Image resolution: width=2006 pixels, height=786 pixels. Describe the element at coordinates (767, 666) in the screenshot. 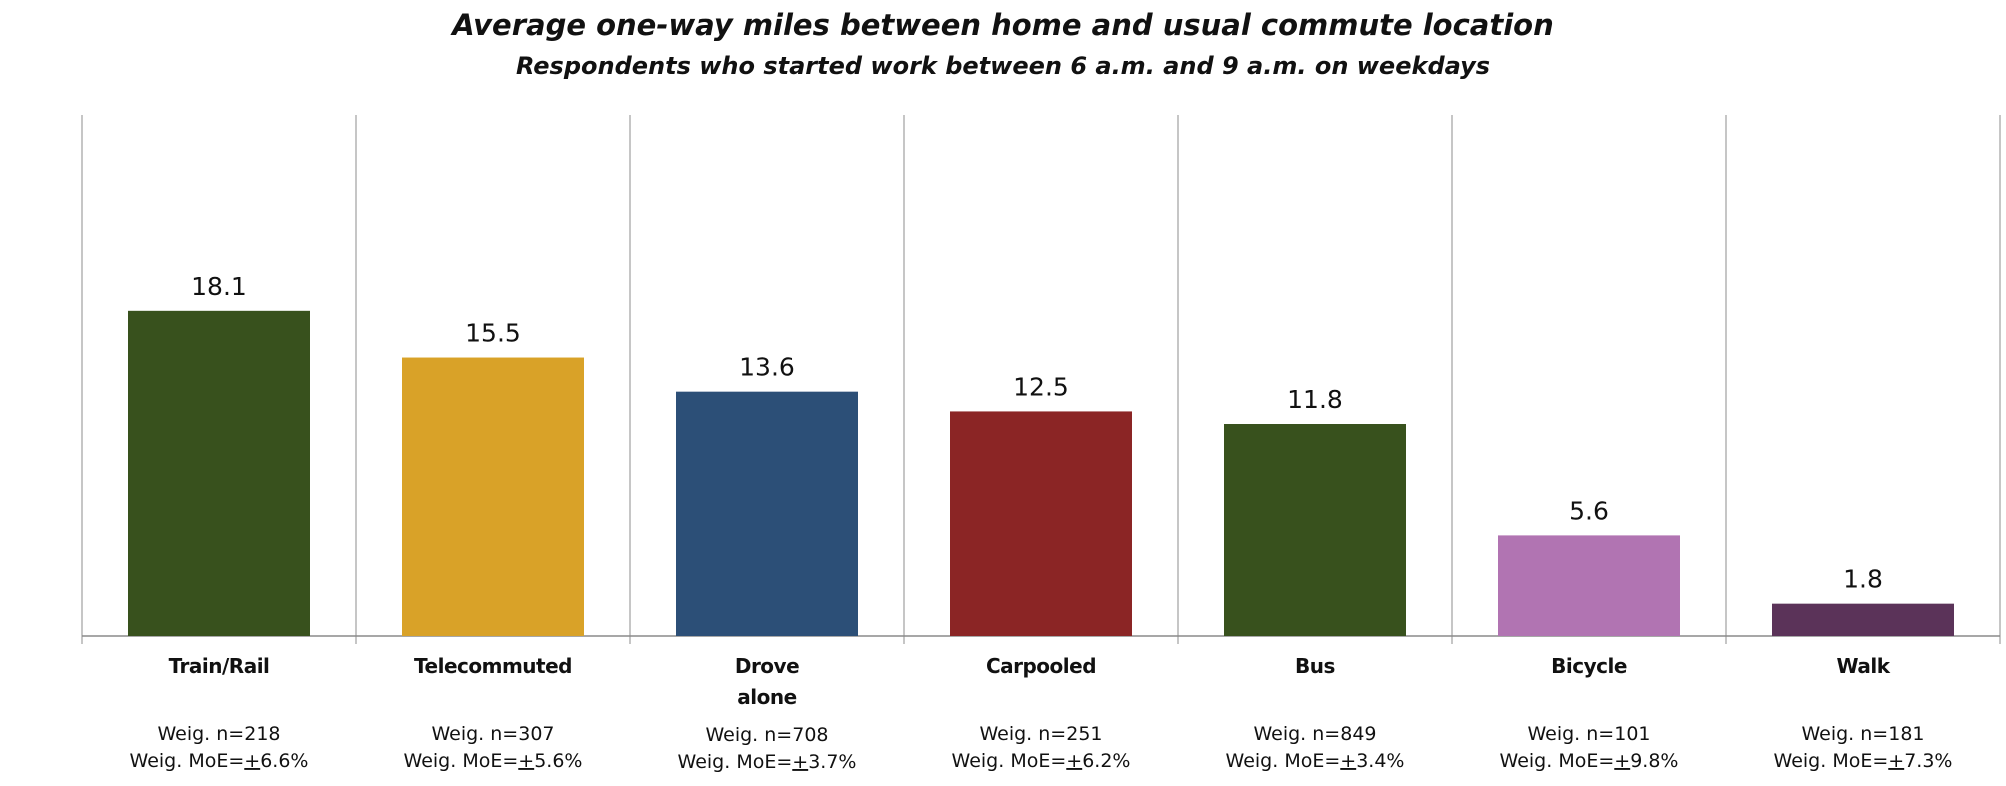

I see `category-label: Drove` at that location.